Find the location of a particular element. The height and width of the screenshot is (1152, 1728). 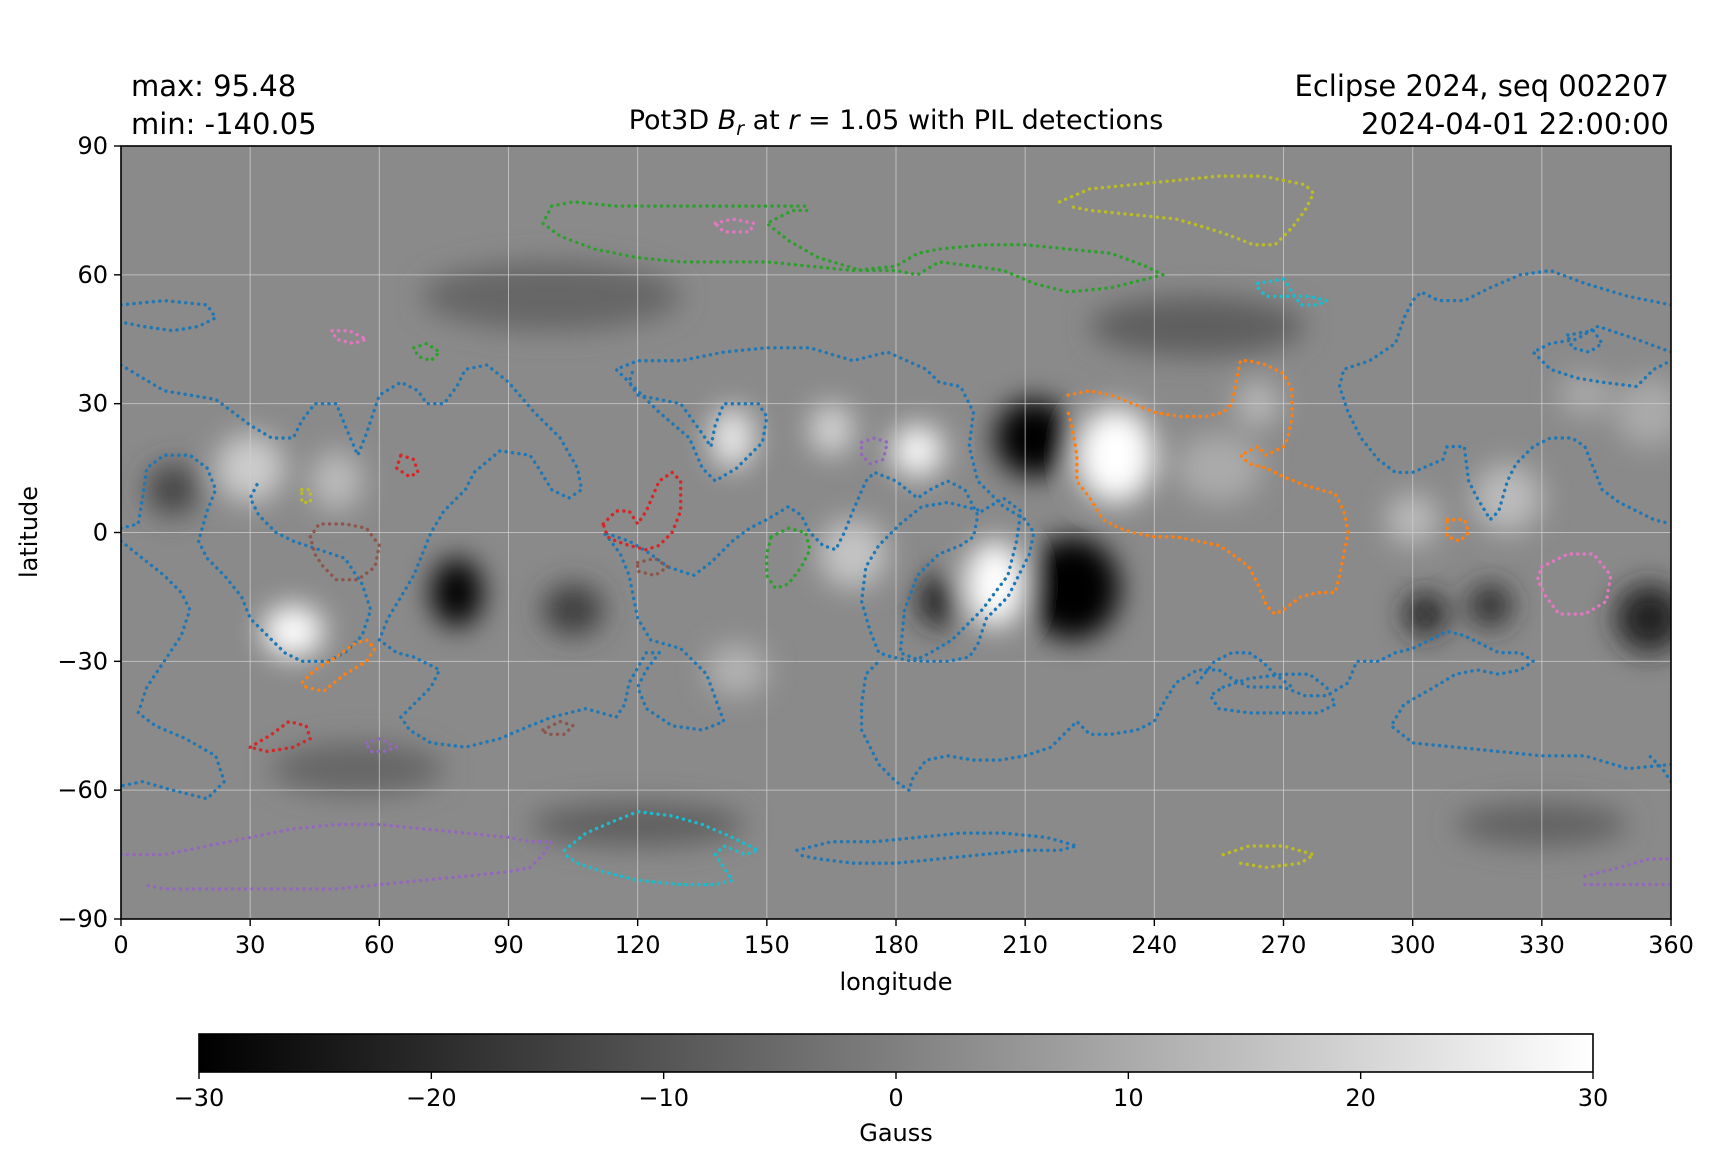

y-tick-label: 30 is located at coordinates (92, 404).